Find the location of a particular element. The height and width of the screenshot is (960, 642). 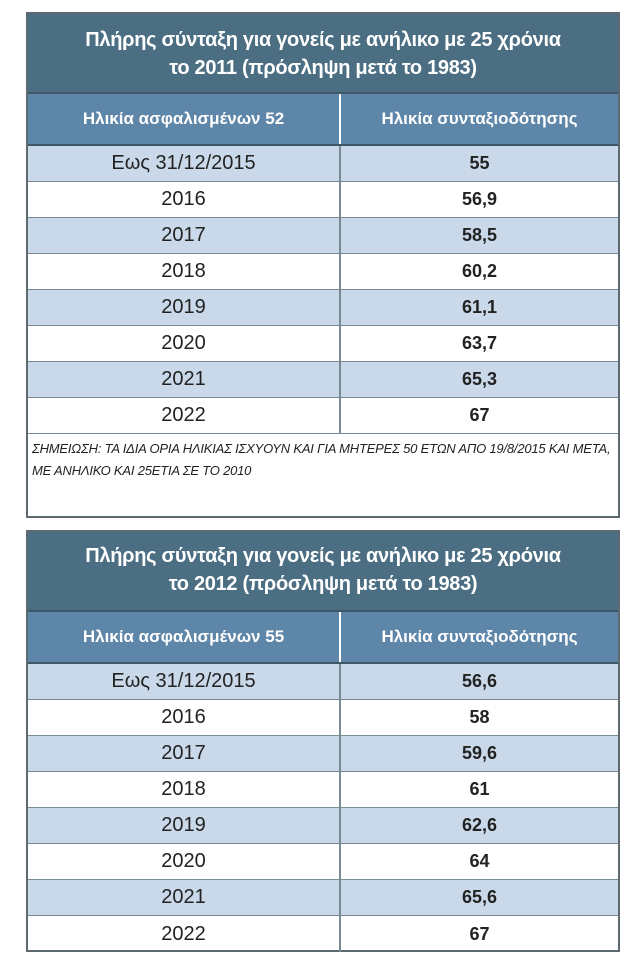

table-row: 2020 63,7 is located at coordinates (323, 344).